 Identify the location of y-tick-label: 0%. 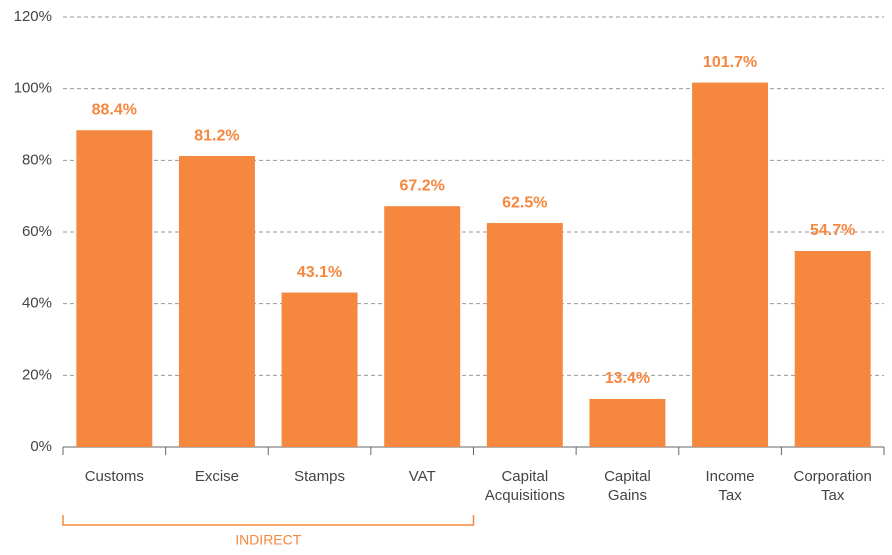
(41, 446).